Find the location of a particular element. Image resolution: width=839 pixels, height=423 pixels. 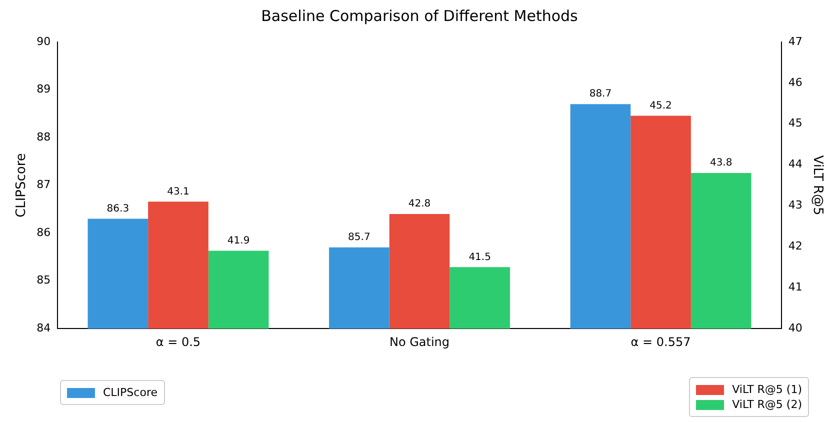

y2-tick-label: 46 is located at coordinates (795, 82).